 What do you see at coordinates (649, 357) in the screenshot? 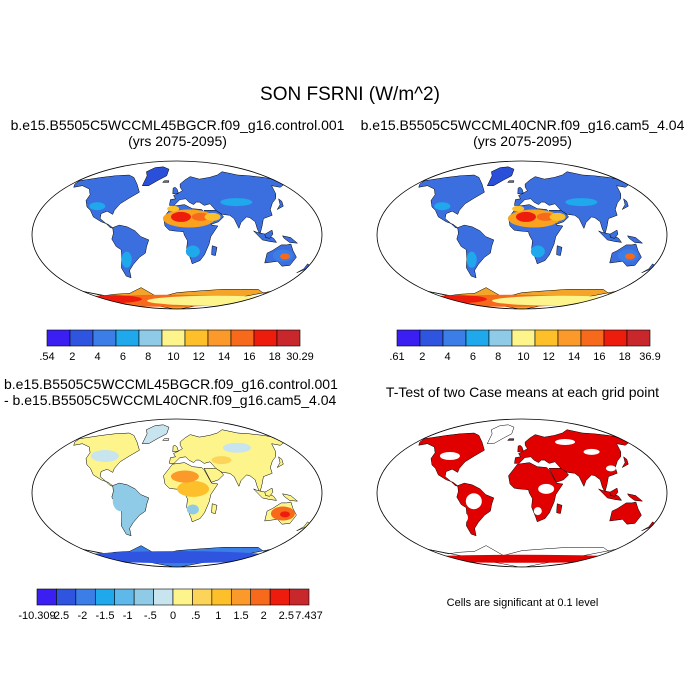
I see `colorbar-tick-label: 36.9` at bounding box center [649, 357].